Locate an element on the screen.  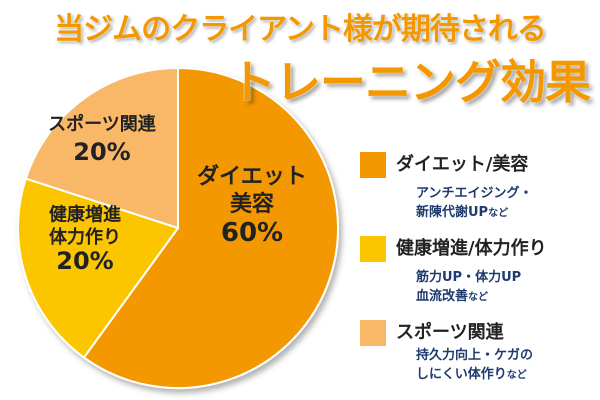
legend-desc-health-suffix: など is located at coordinates (478, 297).